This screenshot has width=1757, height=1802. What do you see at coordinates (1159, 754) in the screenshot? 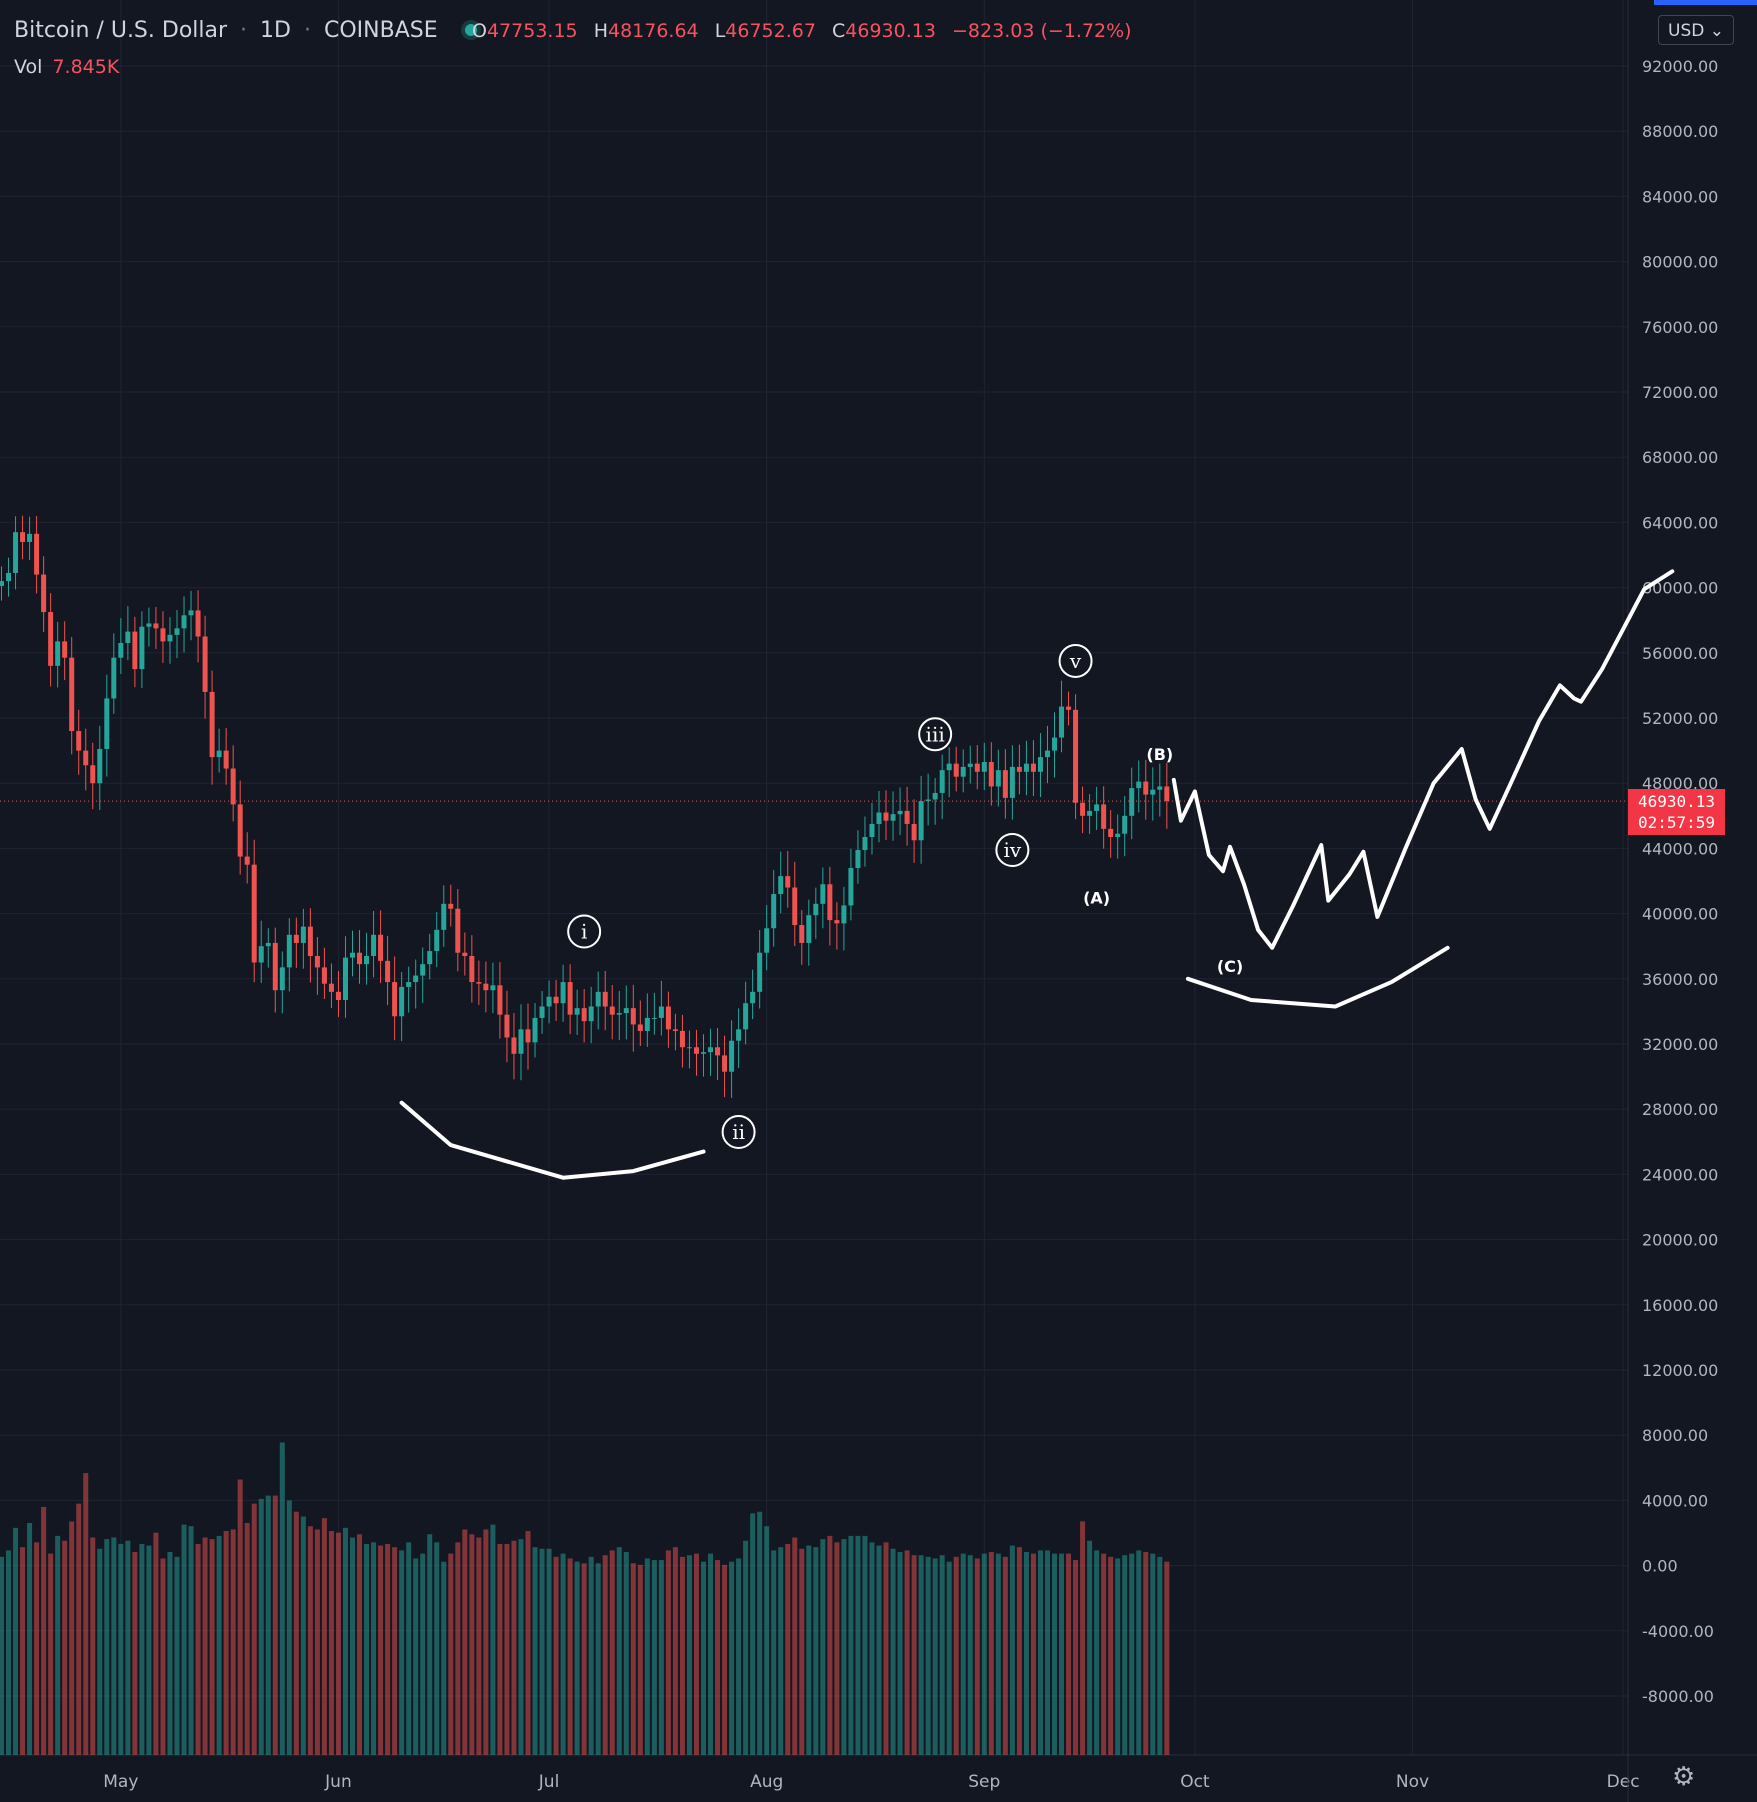
I see `wave-label: (B)` at bounding box center [1159, 754].